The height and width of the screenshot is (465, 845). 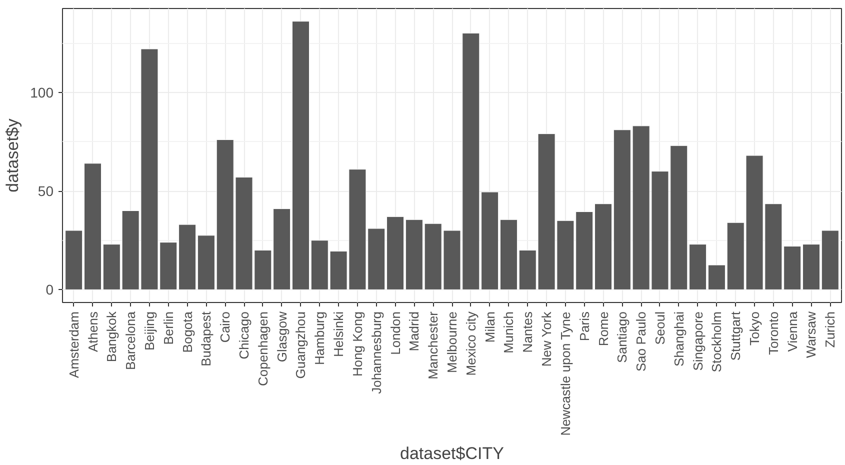 I want to click on x-tick-label: Berlin, so click(x=168, y=328).